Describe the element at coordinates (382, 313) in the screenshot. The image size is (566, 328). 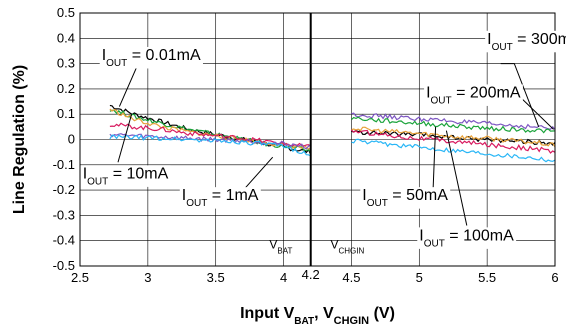
I see `x-axis-title-tail: (V)` at that location.